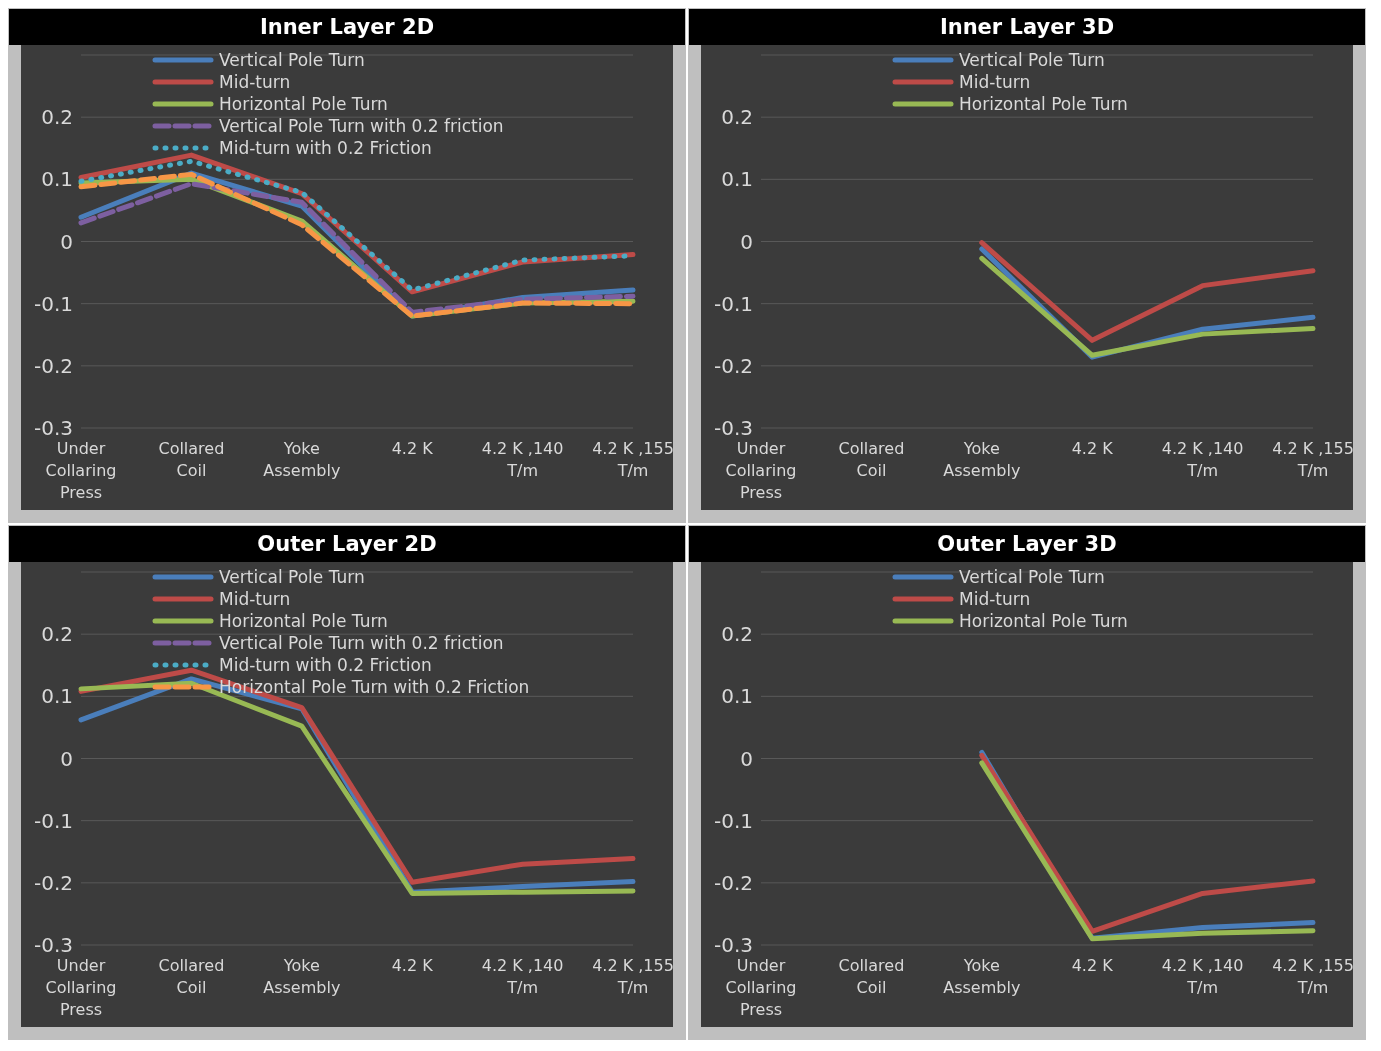 The width and height of the screenshot is (1381, 1051). Describe the element at coordinates (347, 544) in the screenshot. I see `chart-title: Outer Layer 2D` at that location.